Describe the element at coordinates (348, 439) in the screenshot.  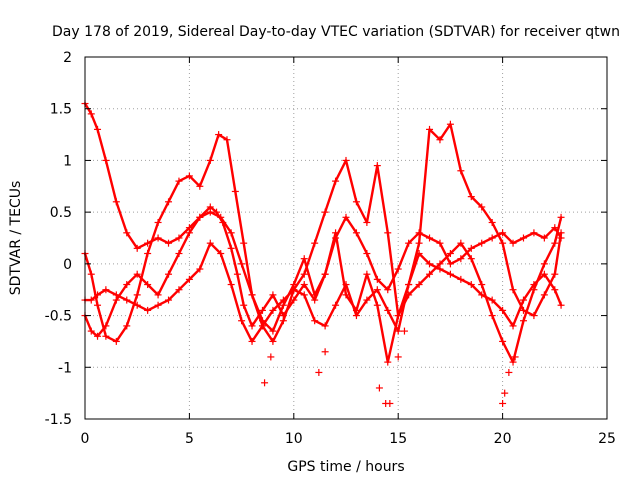
I see `x-tick-labels: 0 5 10 15 20 25` at that location.